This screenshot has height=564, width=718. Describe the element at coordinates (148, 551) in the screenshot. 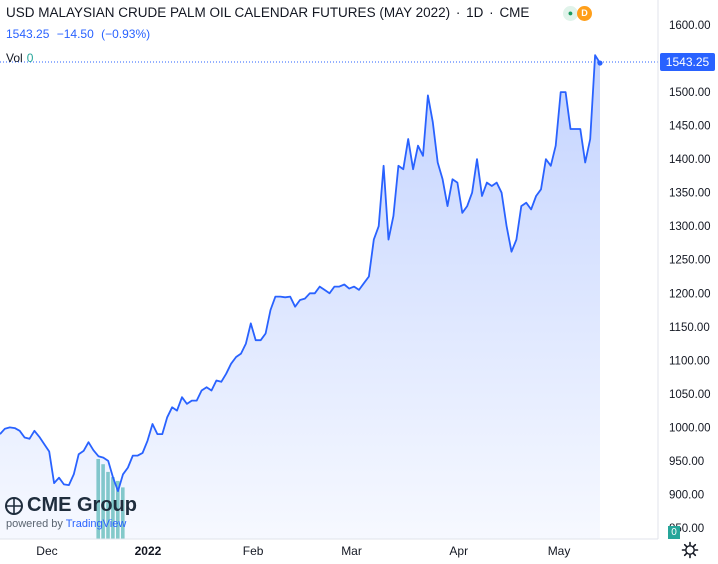

I see `x-tick-label: 2022` at that location.